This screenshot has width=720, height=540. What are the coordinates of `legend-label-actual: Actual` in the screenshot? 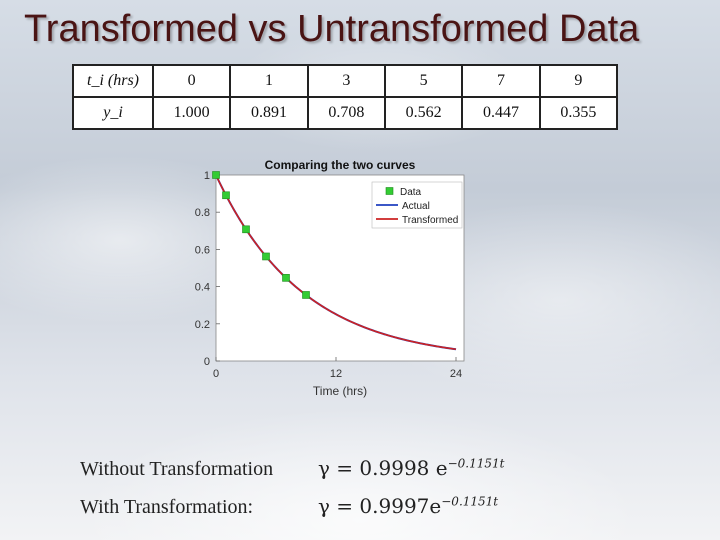 It's located at (416, 206).